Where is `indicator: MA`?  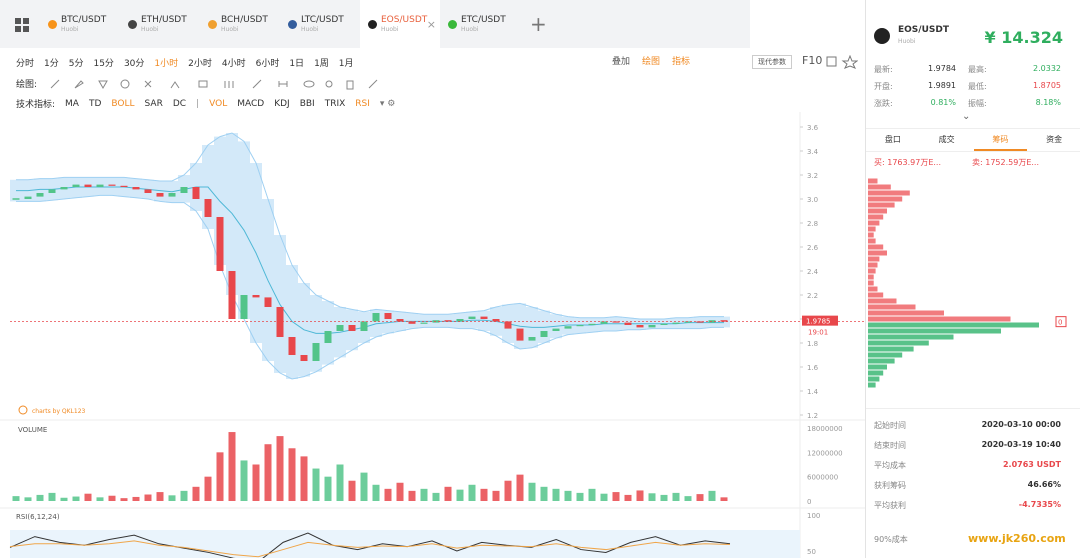 indicator: MA is located at coordinates (72, 103).